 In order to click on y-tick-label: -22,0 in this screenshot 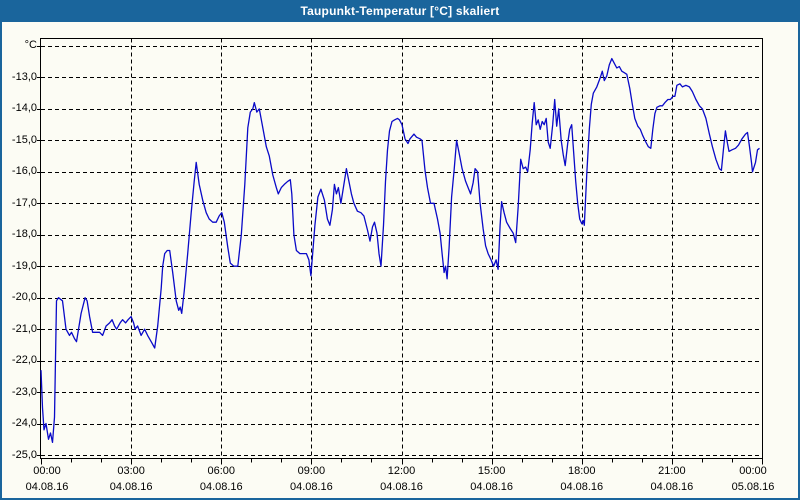, I will do `click(24, 360)`.